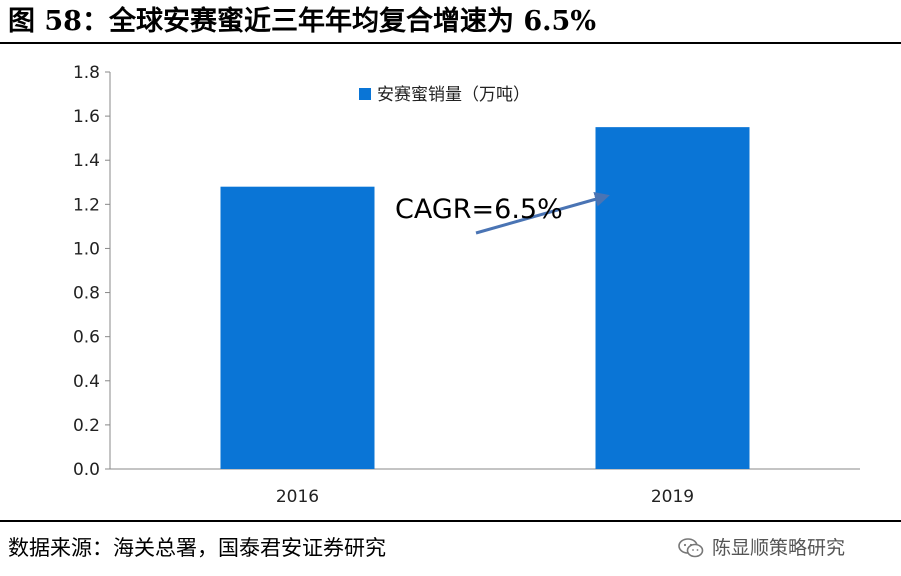 The image size is (901, 576). What do you see at coordinates (779, 548) in the screenshot?
I see `watermark-text: 陈显顺策略研究` at bounding box center [779, 548].